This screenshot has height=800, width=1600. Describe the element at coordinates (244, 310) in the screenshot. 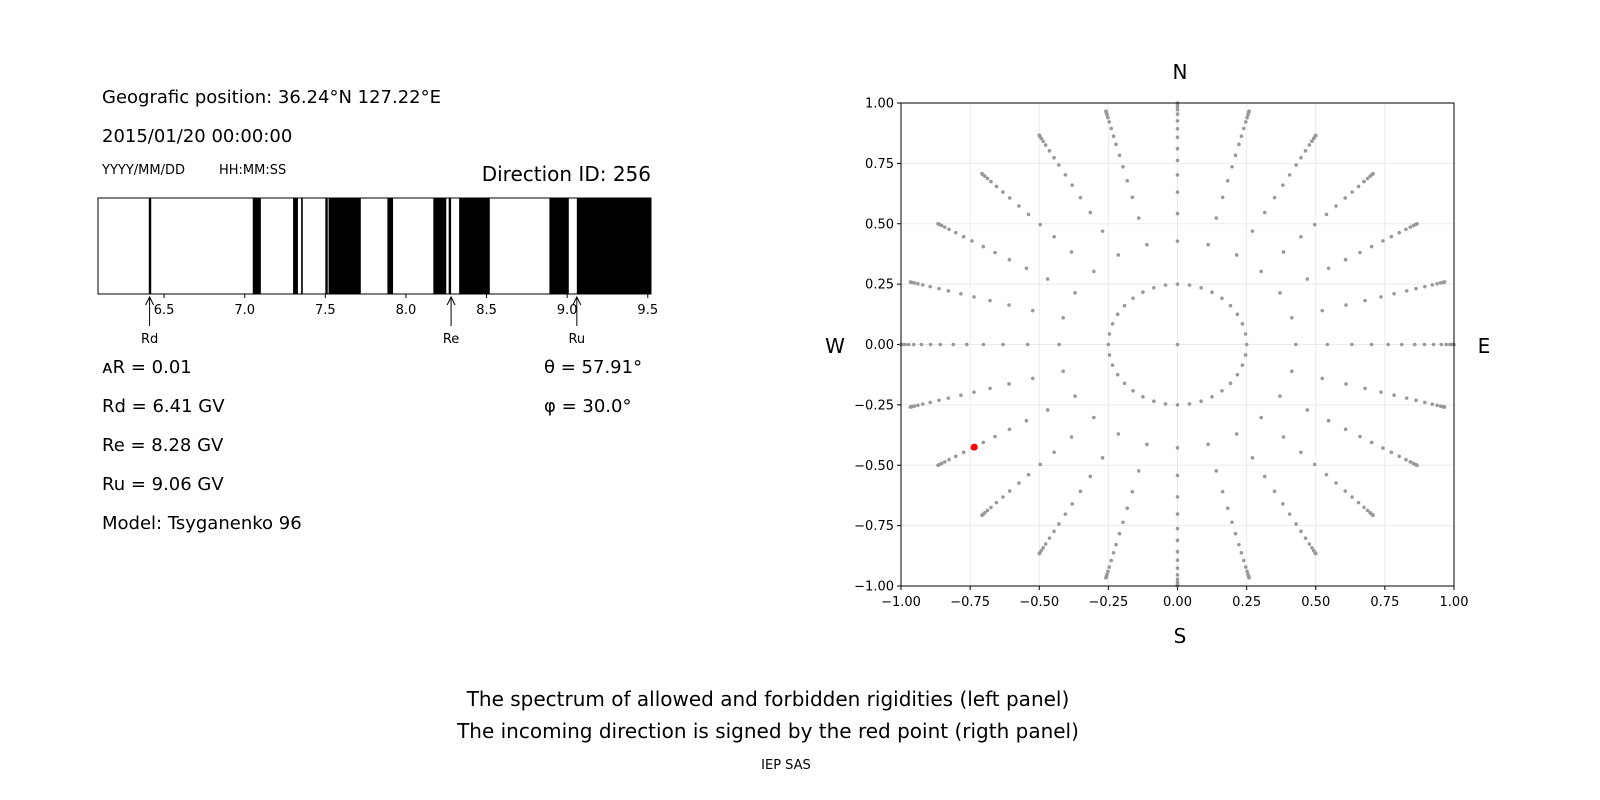

I see `x-tick-label: 7.0` at that location.